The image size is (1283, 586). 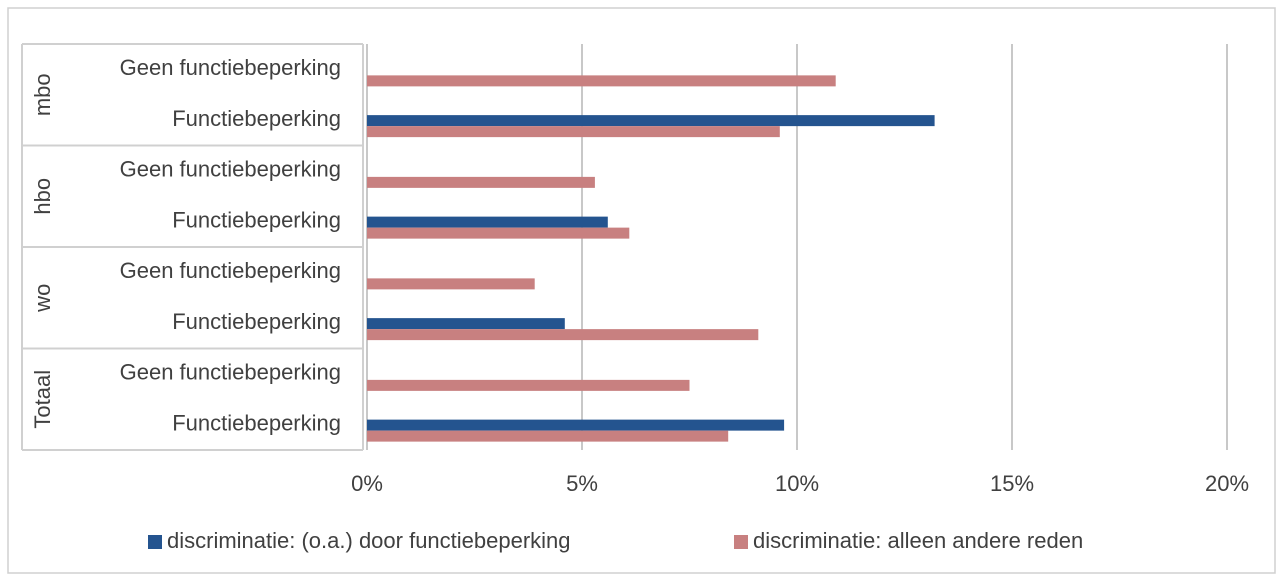 What do you see at coordinates (797, 483) in the screenshot?
I see `x-tick-label: 10%` at bounding box center [797, 483].